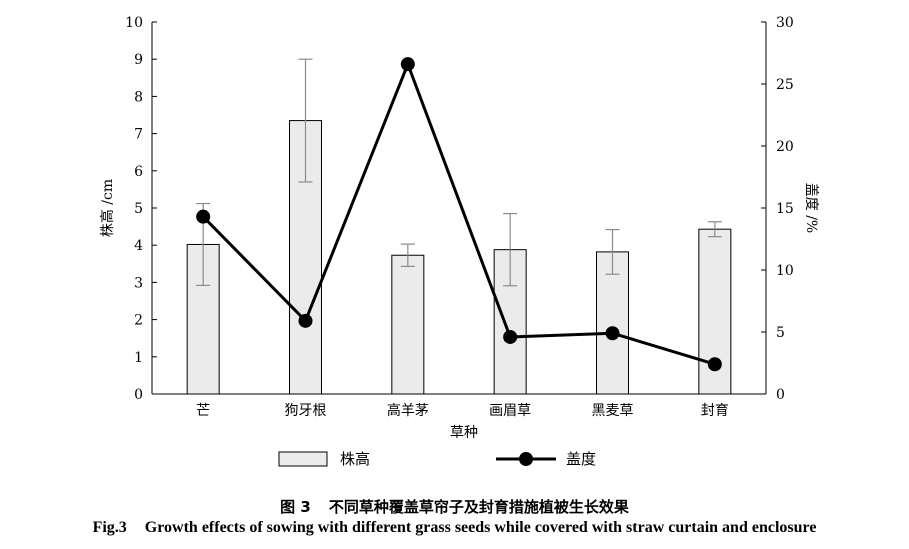 The height and width of the screenshot is (549, 909). I want to click on y-right-tick-label: 15, so click(785, 209).